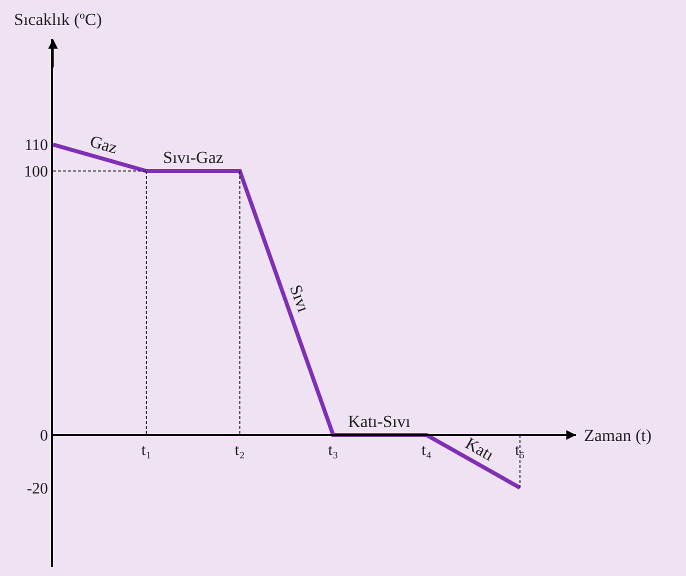 The image size is (686, 576). What do you see at coordinates (427, 450) in the screenshot?
I see `x-tick-label: t₄` at bounding box center [427, 450].